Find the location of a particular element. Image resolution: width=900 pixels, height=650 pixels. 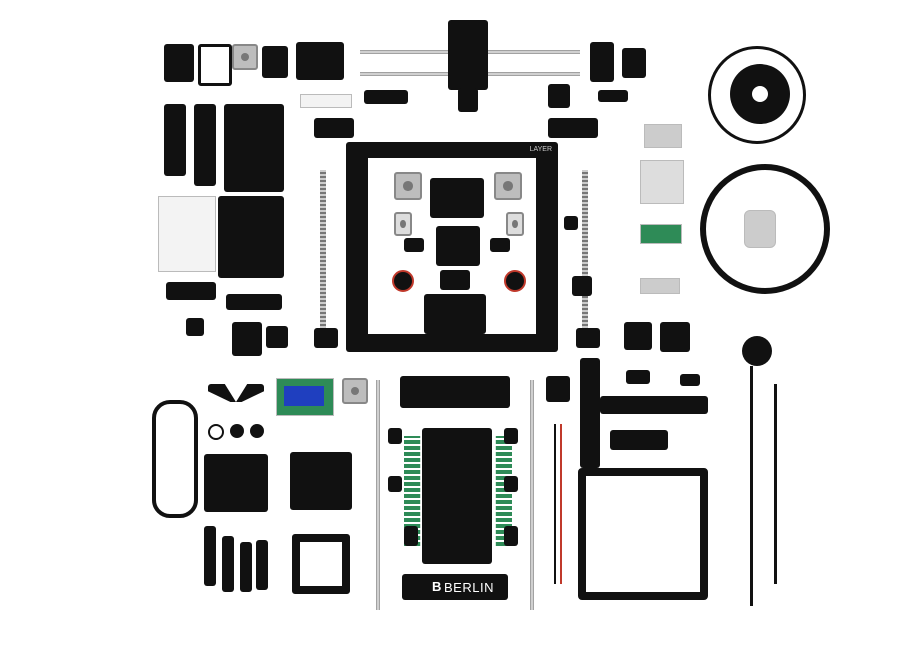

pulley-set is located at coordinates (662, 182).